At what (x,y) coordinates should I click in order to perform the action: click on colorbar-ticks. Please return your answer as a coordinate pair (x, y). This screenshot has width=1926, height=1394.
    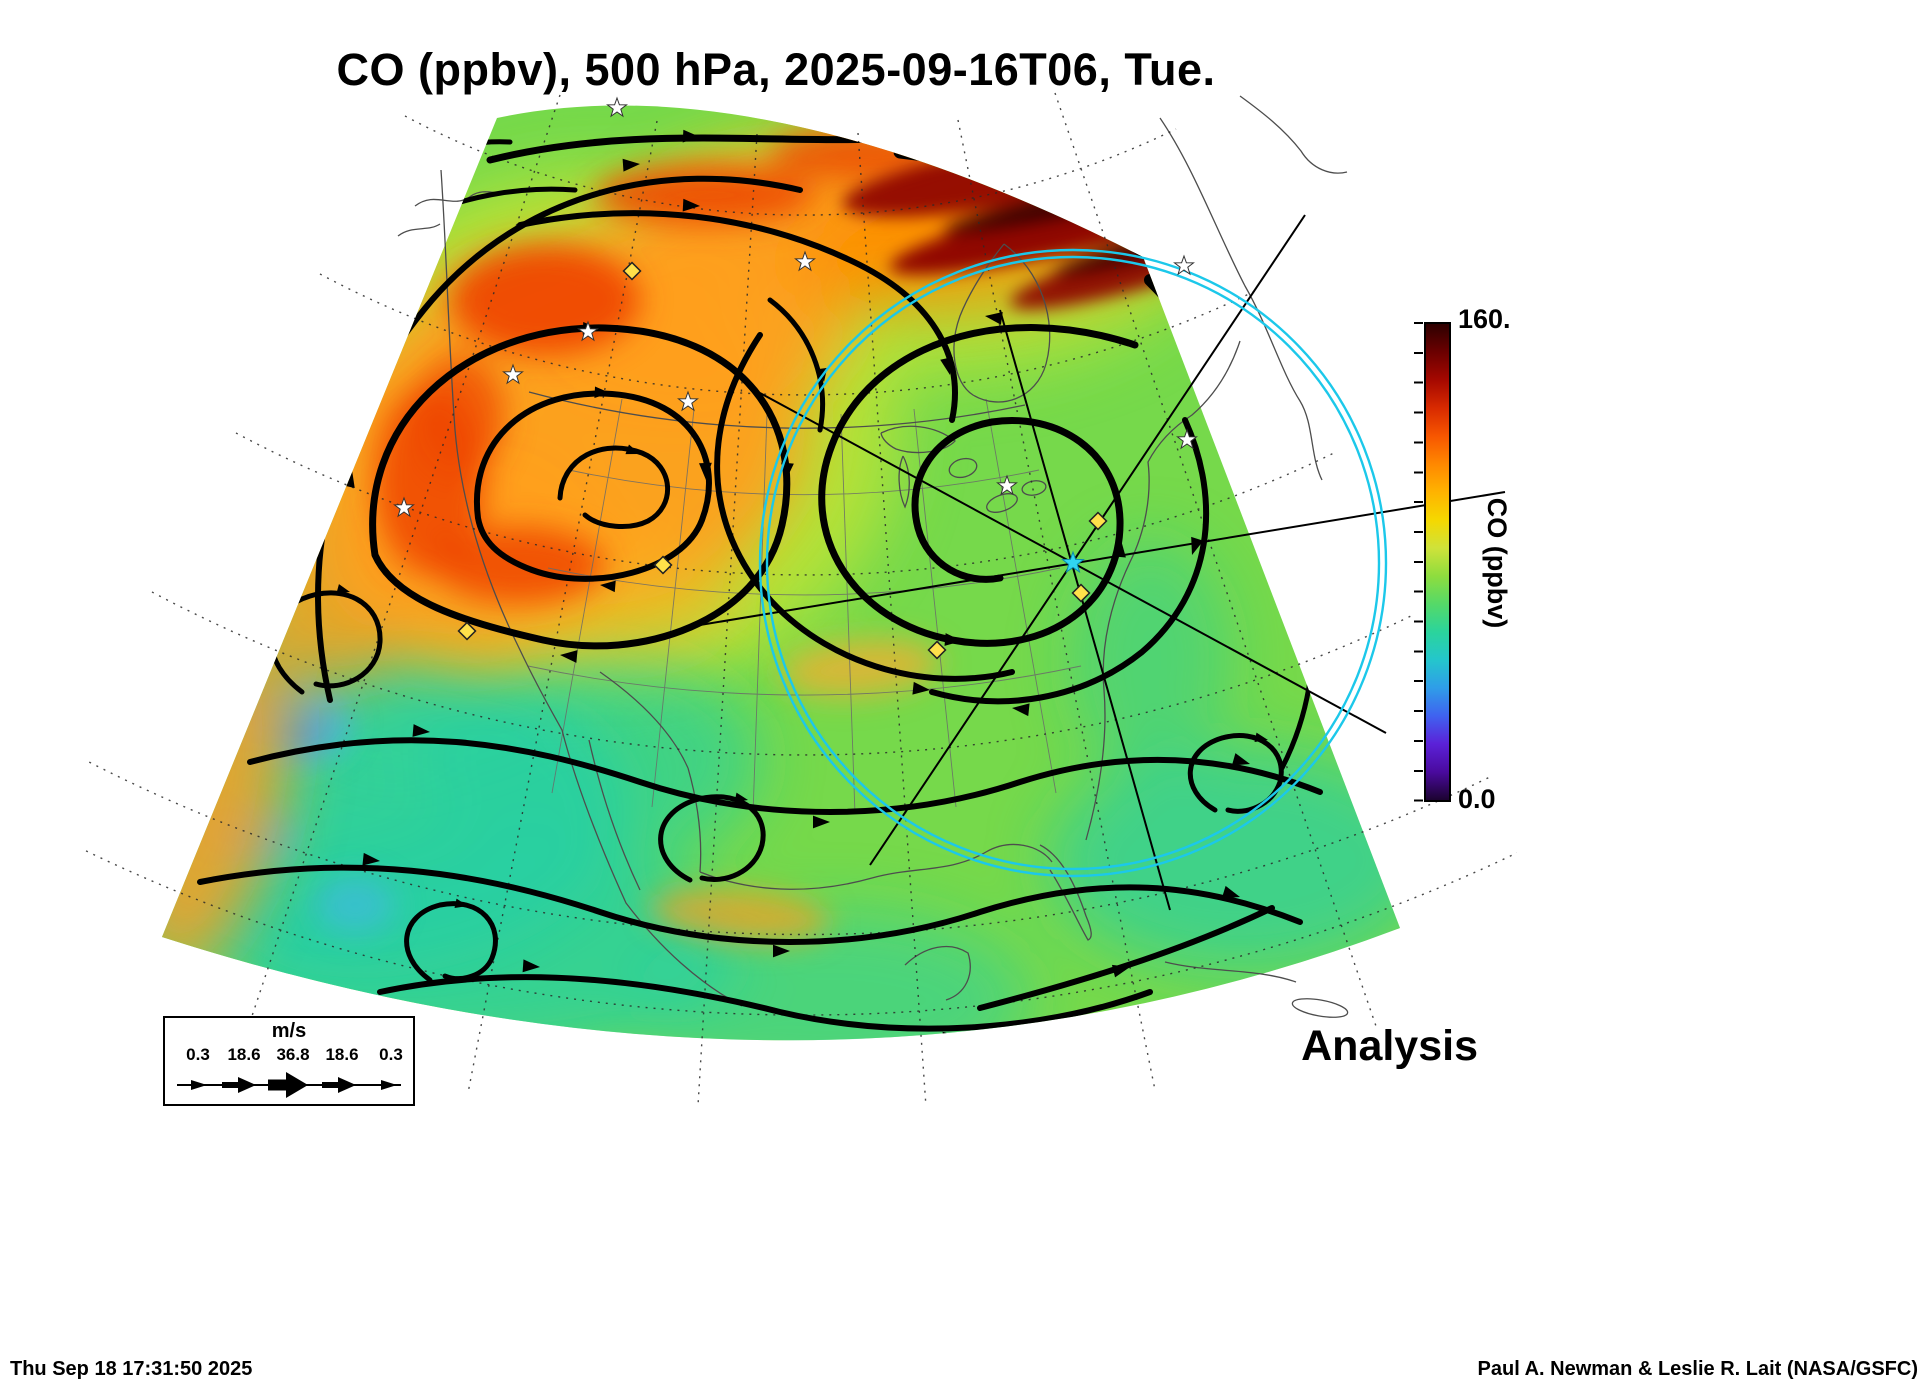
    Looking at the image, I should click on (1418, 562).